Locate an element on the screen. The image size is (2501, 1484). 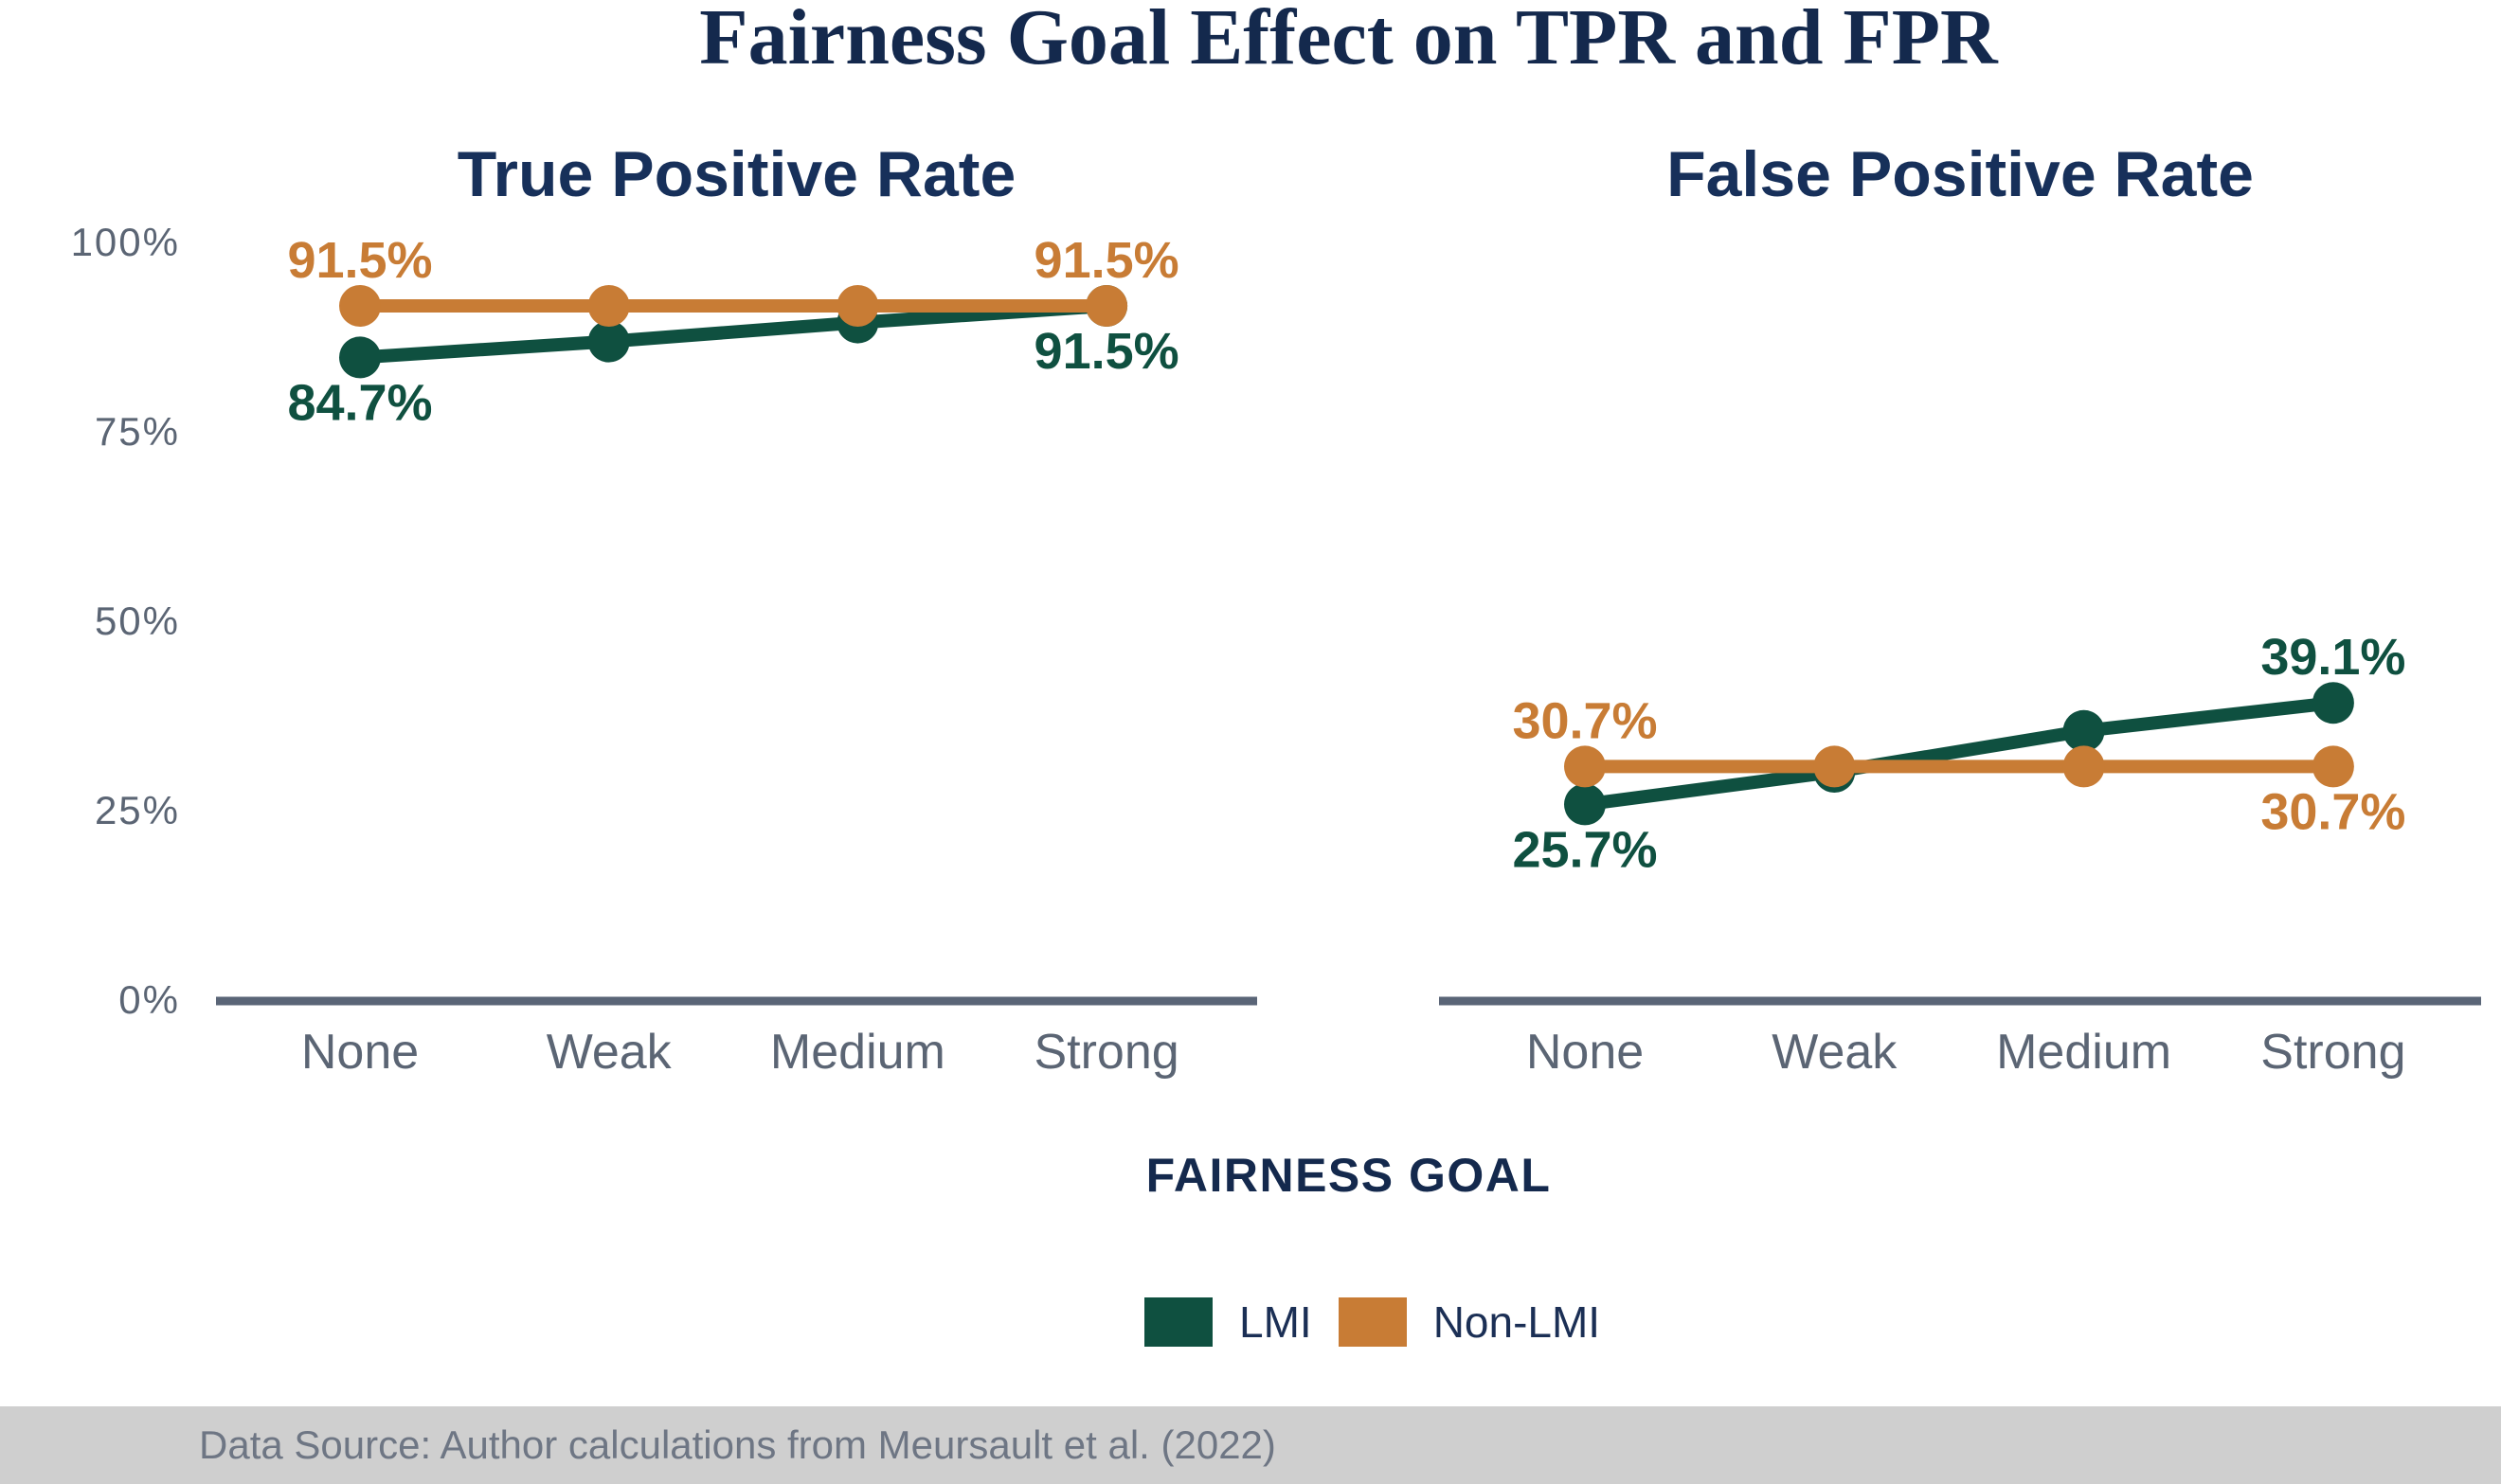
legend-swatch-non-lmi is located at coordinates (1372, 1322).